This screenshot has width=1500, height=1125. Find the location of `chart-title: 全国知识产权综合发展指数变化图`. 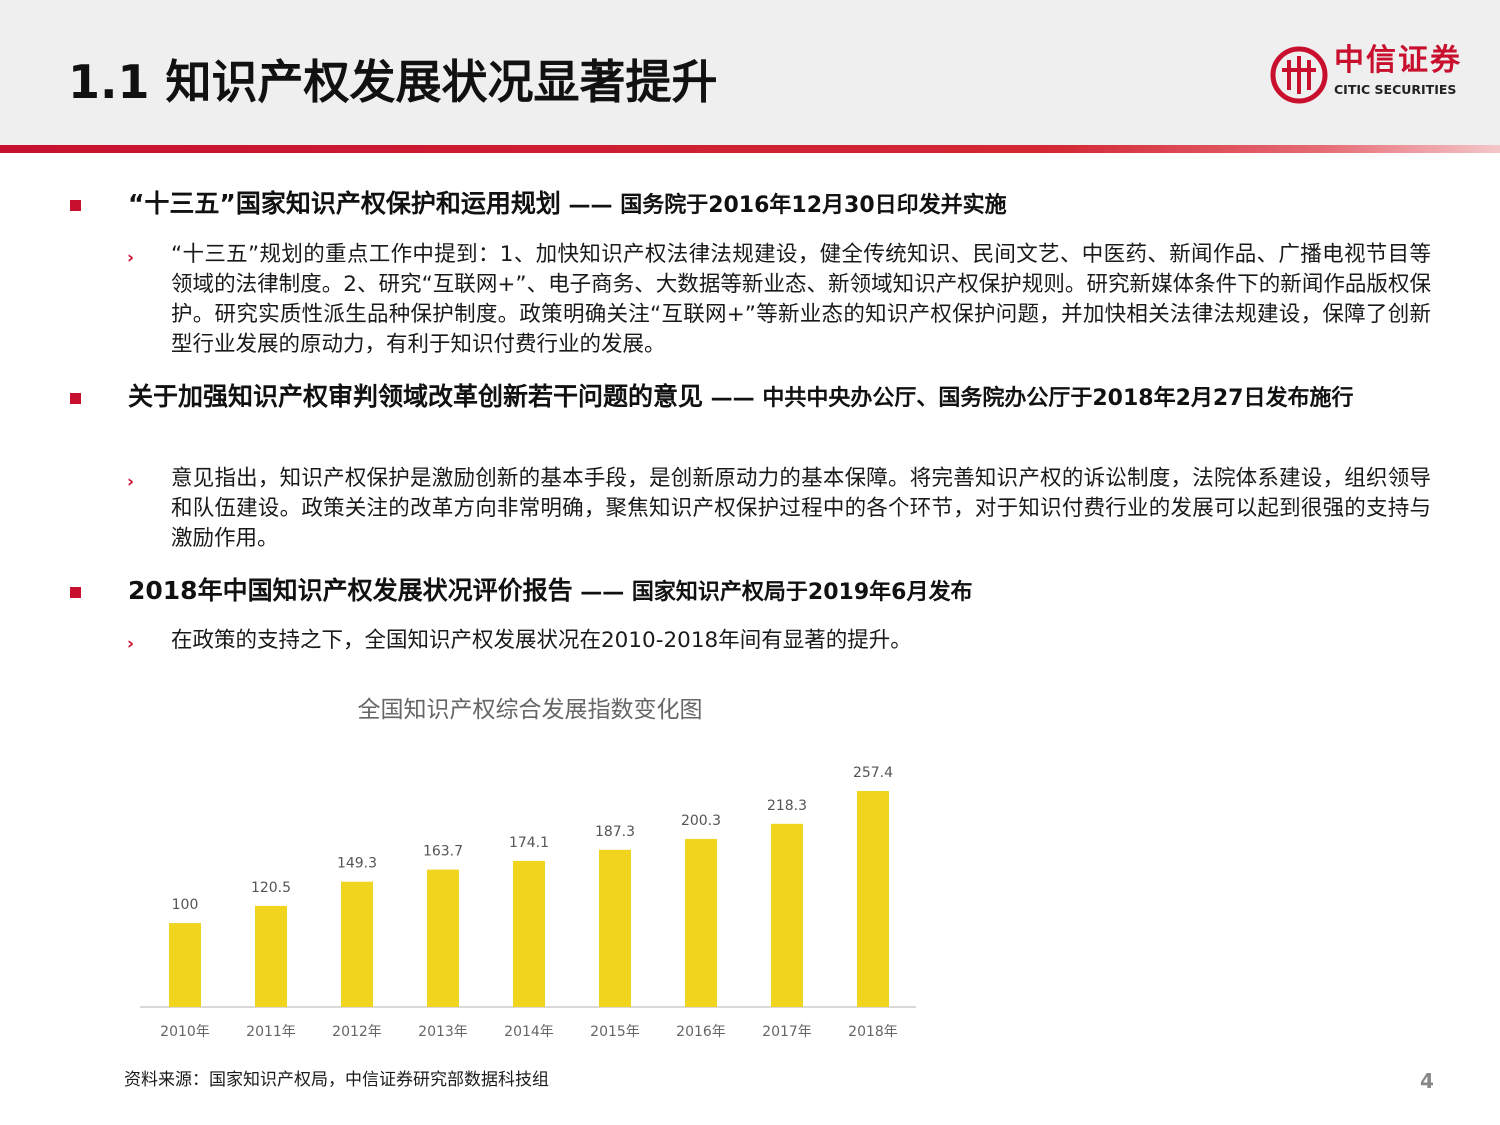

chart-title: 全国知识产权综合发展指数变化图 is located at coordinates (530, 710).